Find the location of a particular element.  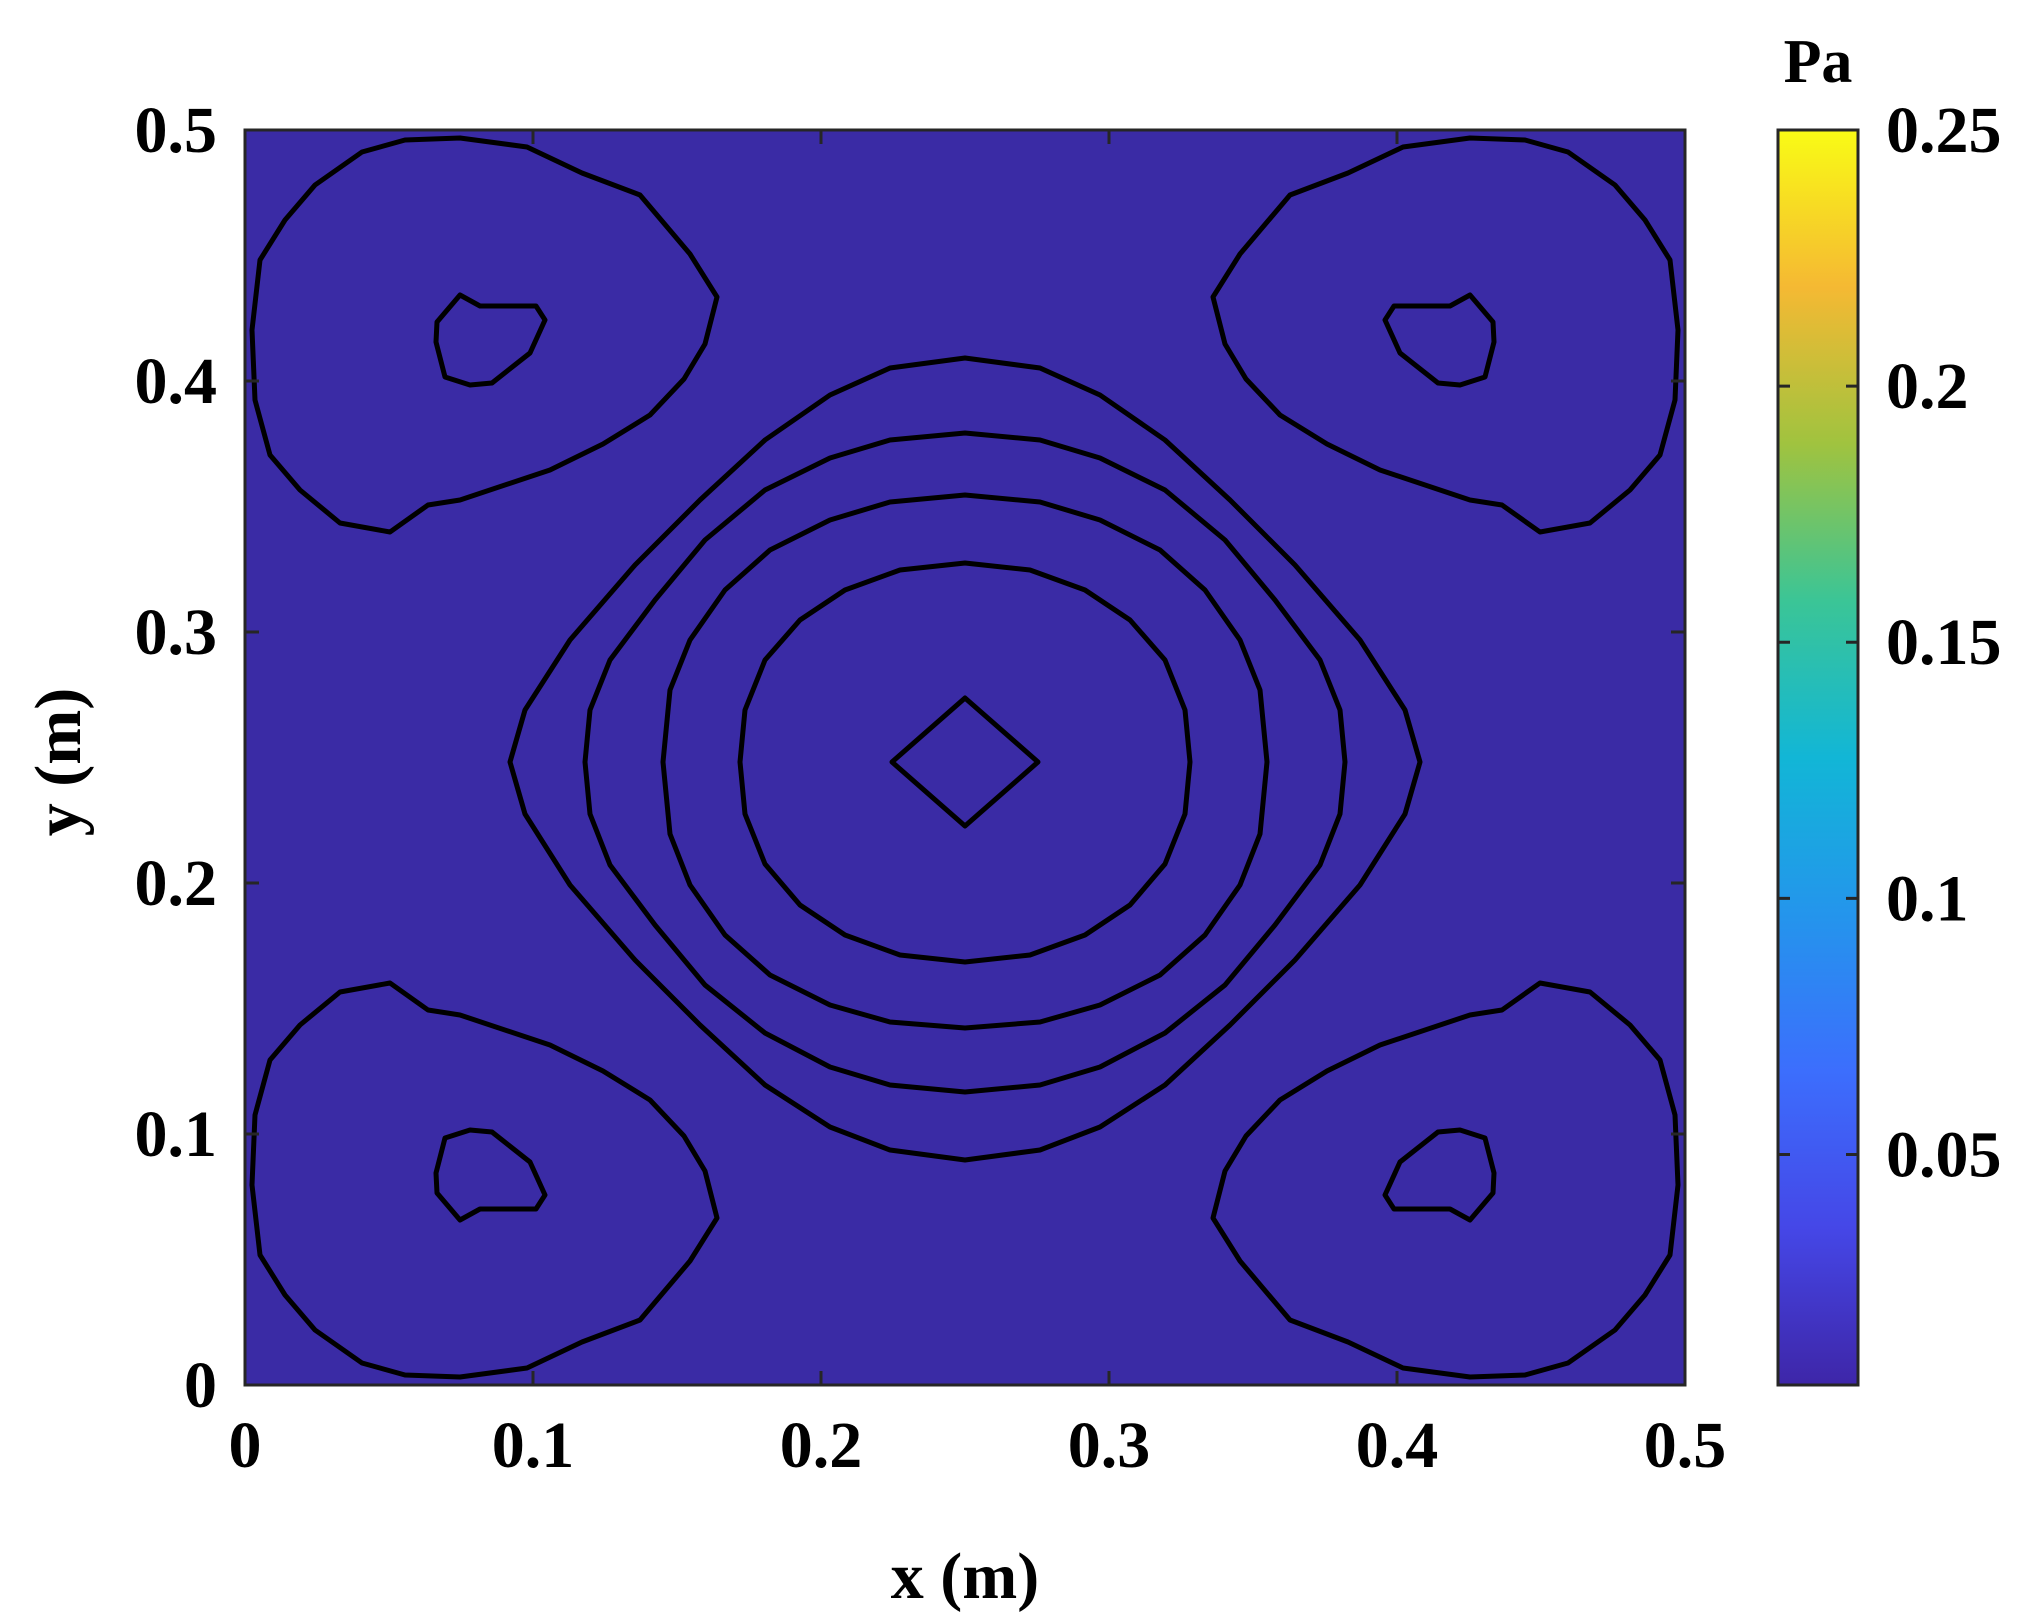

y-axis-tick-labels: 0 0.1 0.2 0.3 0.4 0.5 is located at coordinates (176, 758).